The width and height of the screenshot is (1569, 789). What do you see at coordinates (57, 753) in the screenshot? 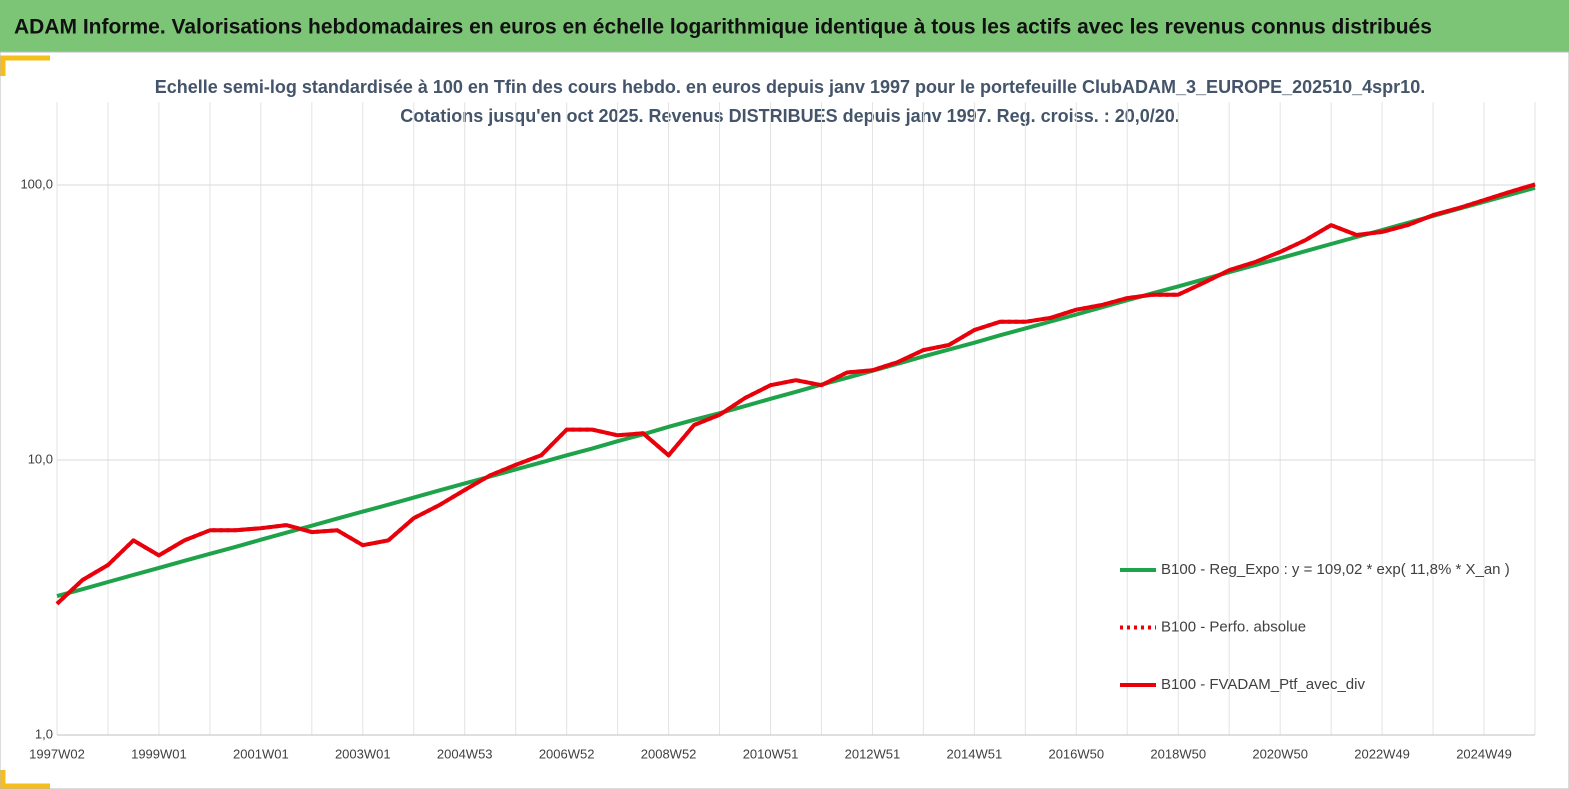
I see `x-tick-label: 1997W02` at bounding box center [57, 753].